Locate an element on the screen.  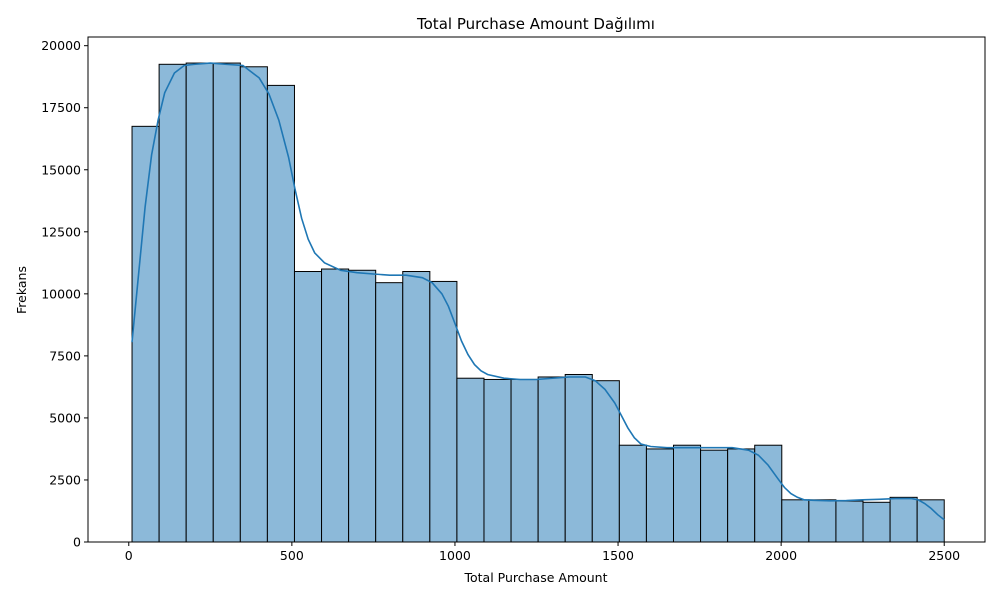
x-tick-label: 2500 is located at coordinates (944, 555).